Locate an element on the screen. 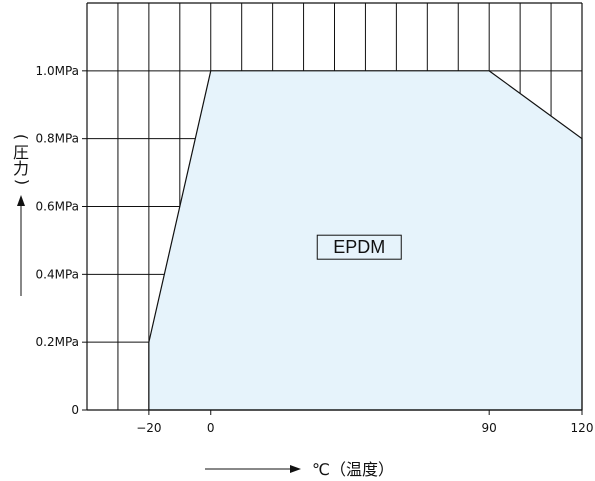  x-tick-label: 90 is located at coordinates (489, 428).